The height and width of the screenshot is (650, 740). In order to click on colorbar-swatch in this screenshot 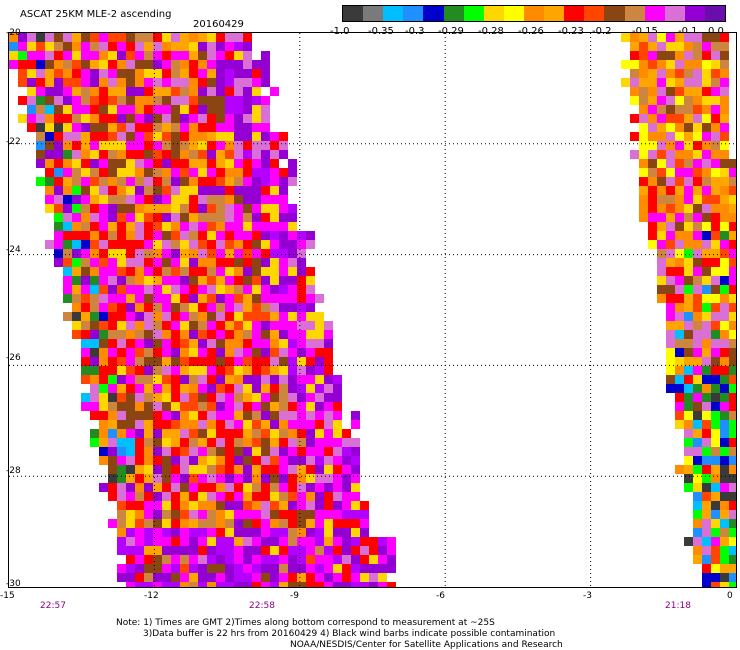, I will do `click(614, 13)`.